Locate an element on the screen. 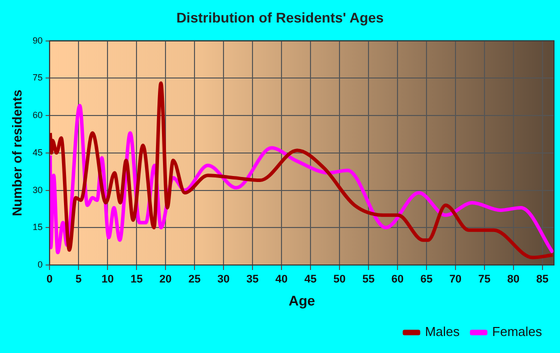  y-tick-label: 60 is located at coordinates (37, 115).